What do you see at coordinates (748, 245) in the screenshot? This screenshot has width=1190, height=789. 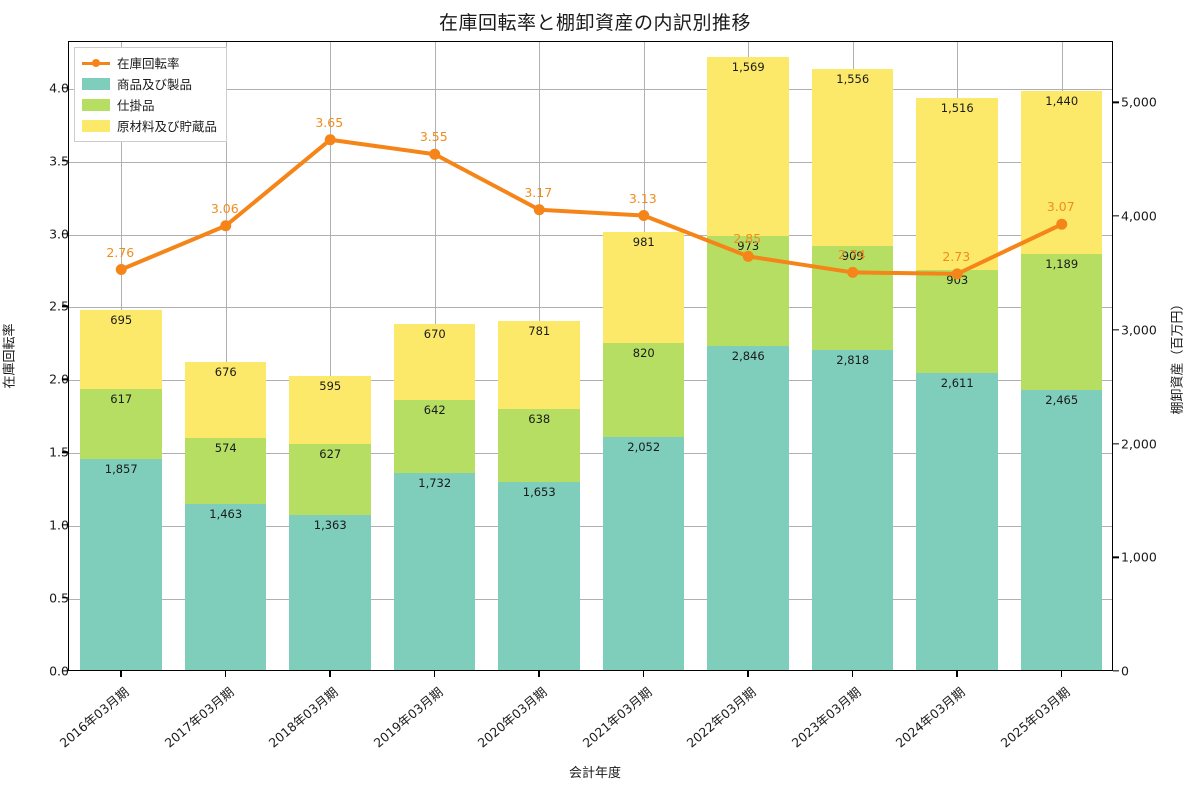 I see `bar-value-label: 973` at bounding box center [748, 245].